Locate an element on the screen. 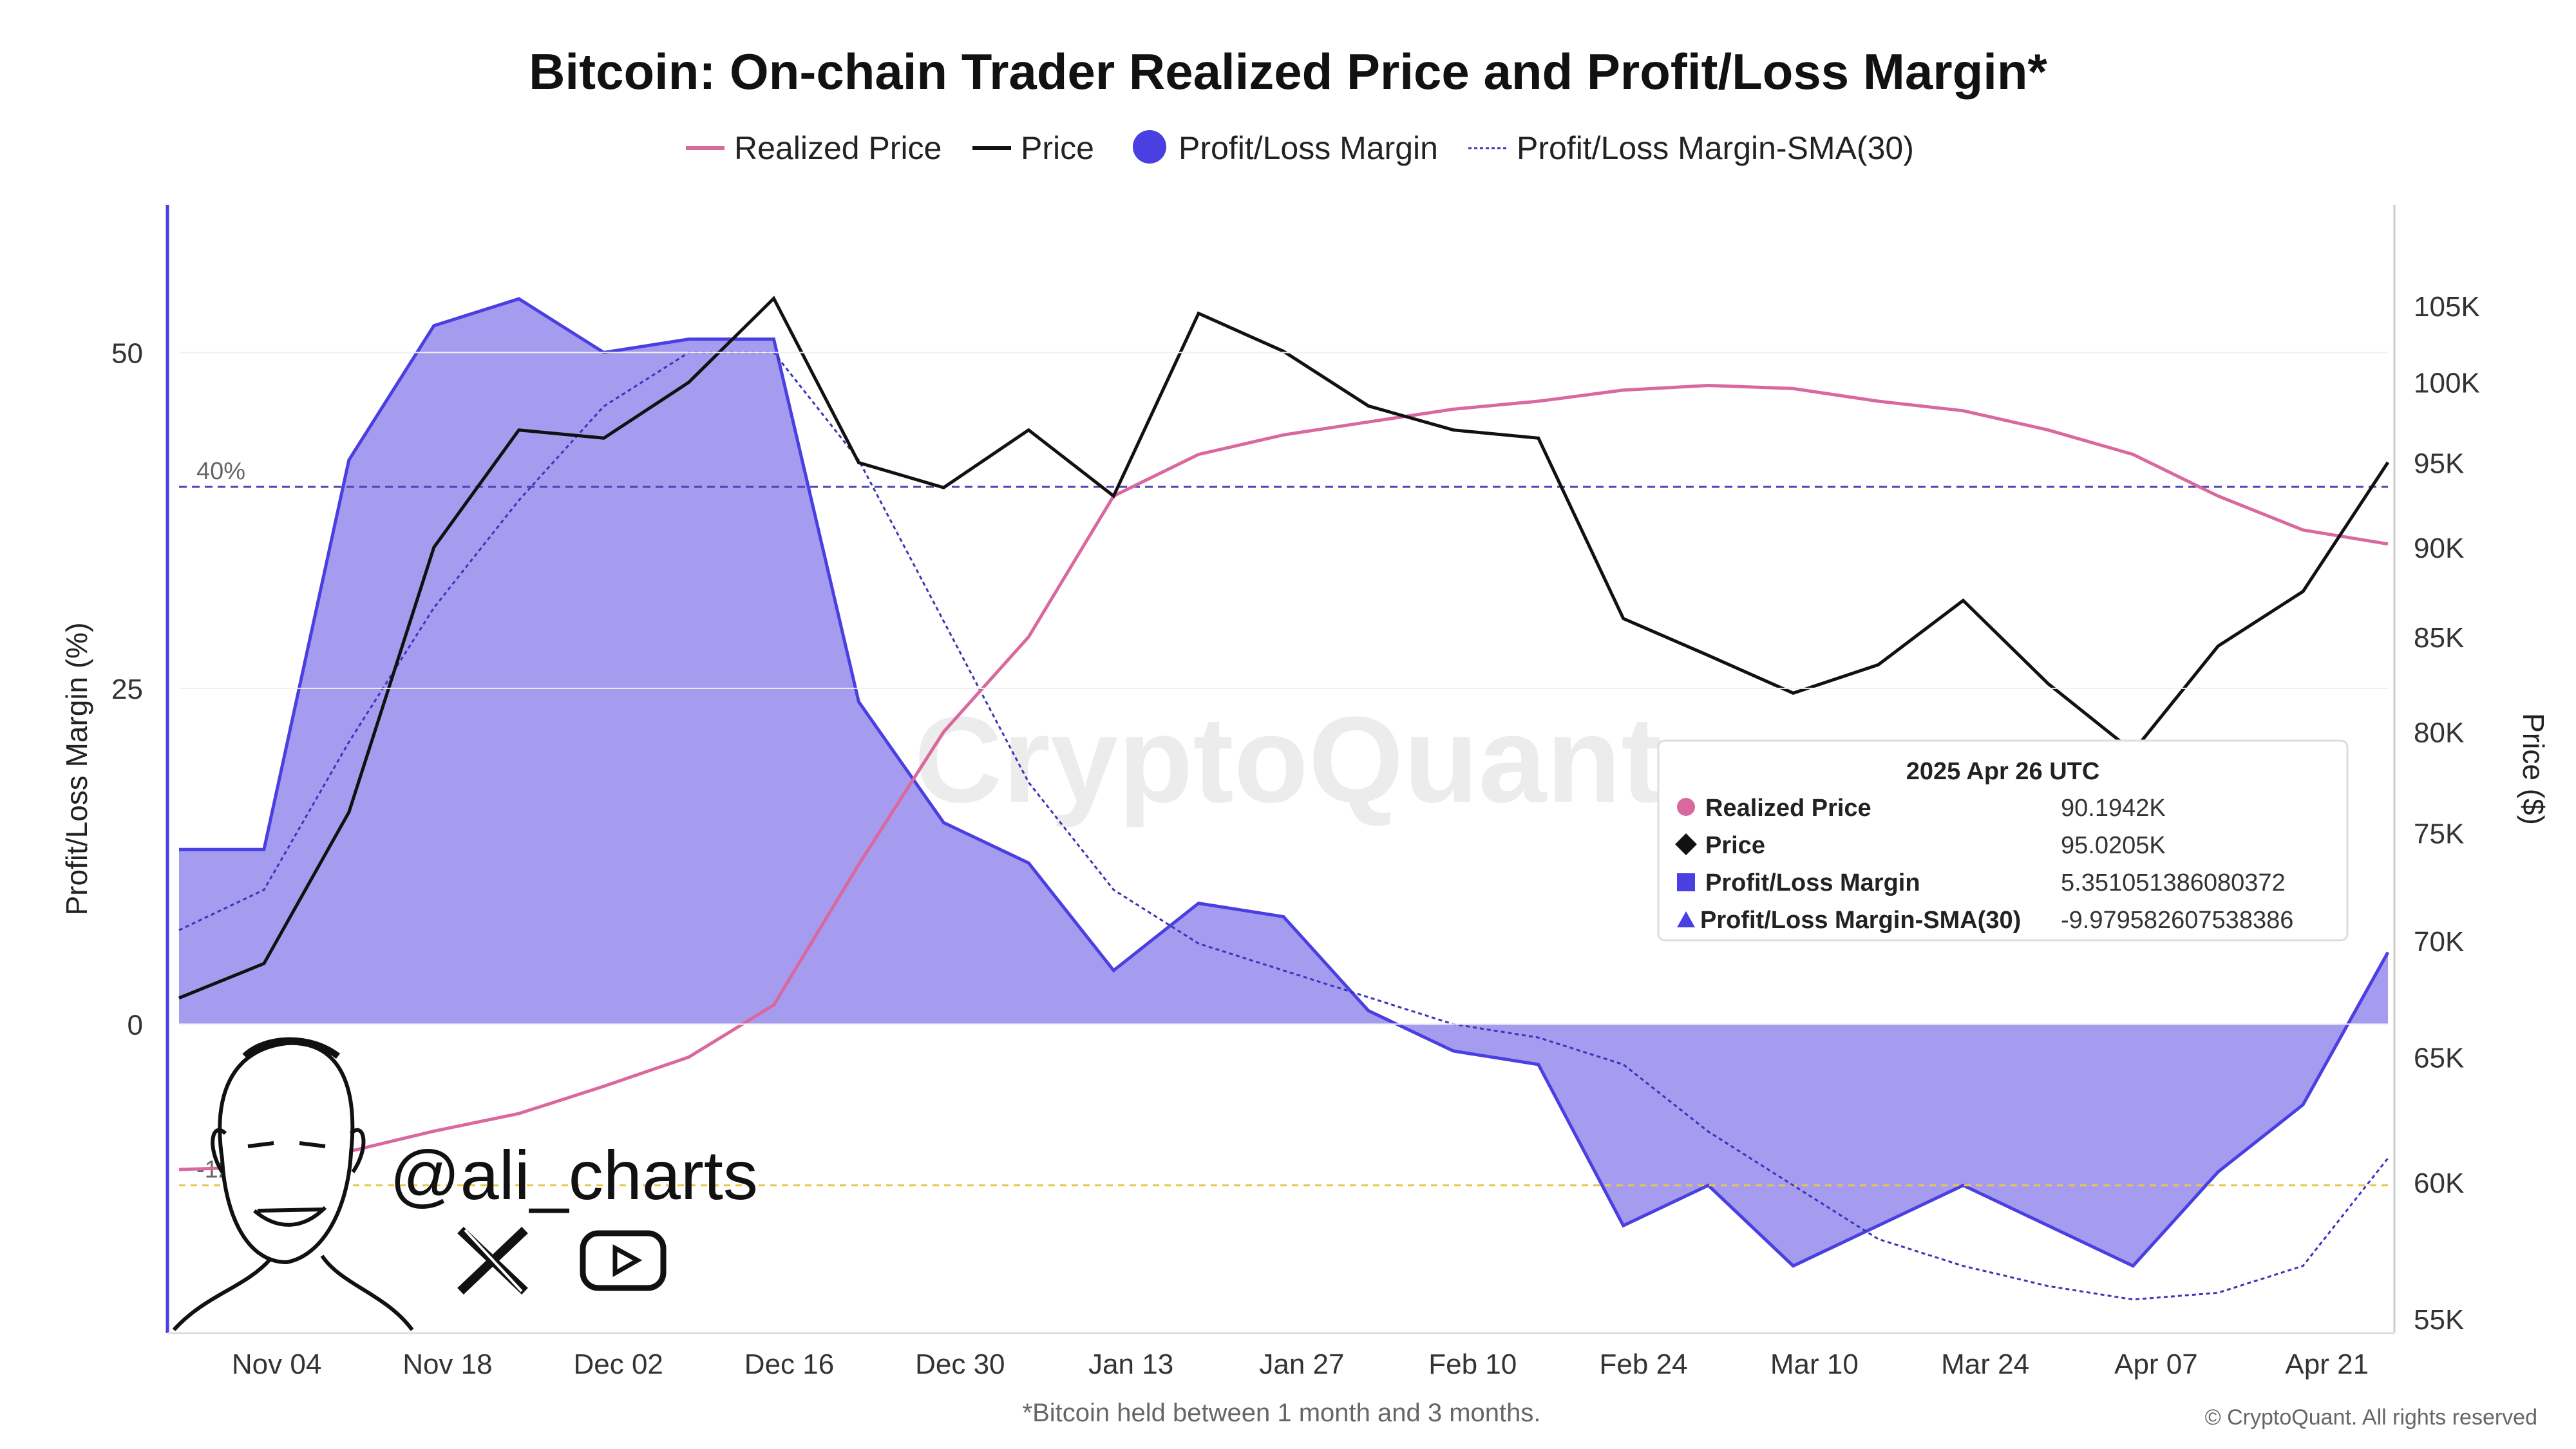  left-axis-title: Profit/Loss Margin (%) is located at coordinates (76, 769).